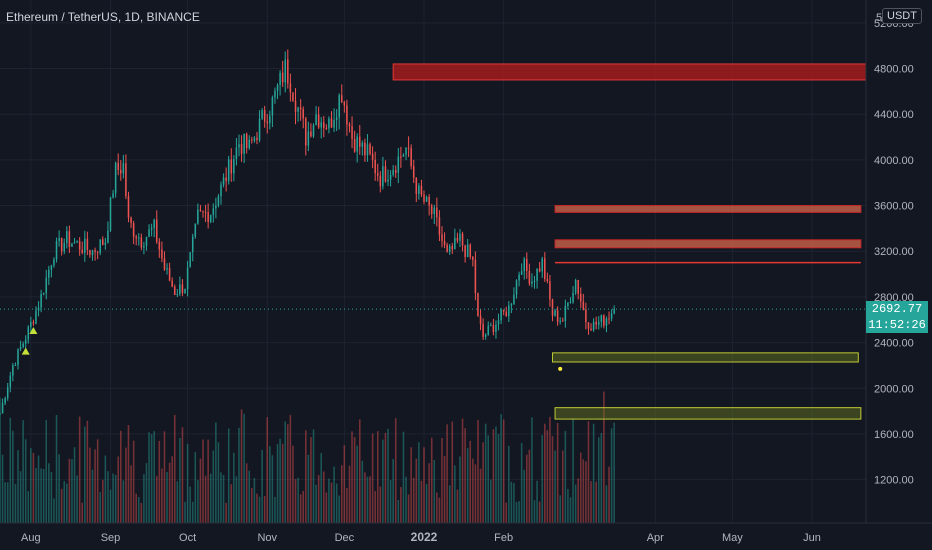 This screenshot has width=932, height=550. Describe the element at coordinates (894, 115) in the screenshot. I see `price-tick-label: 4400.00` at that location.